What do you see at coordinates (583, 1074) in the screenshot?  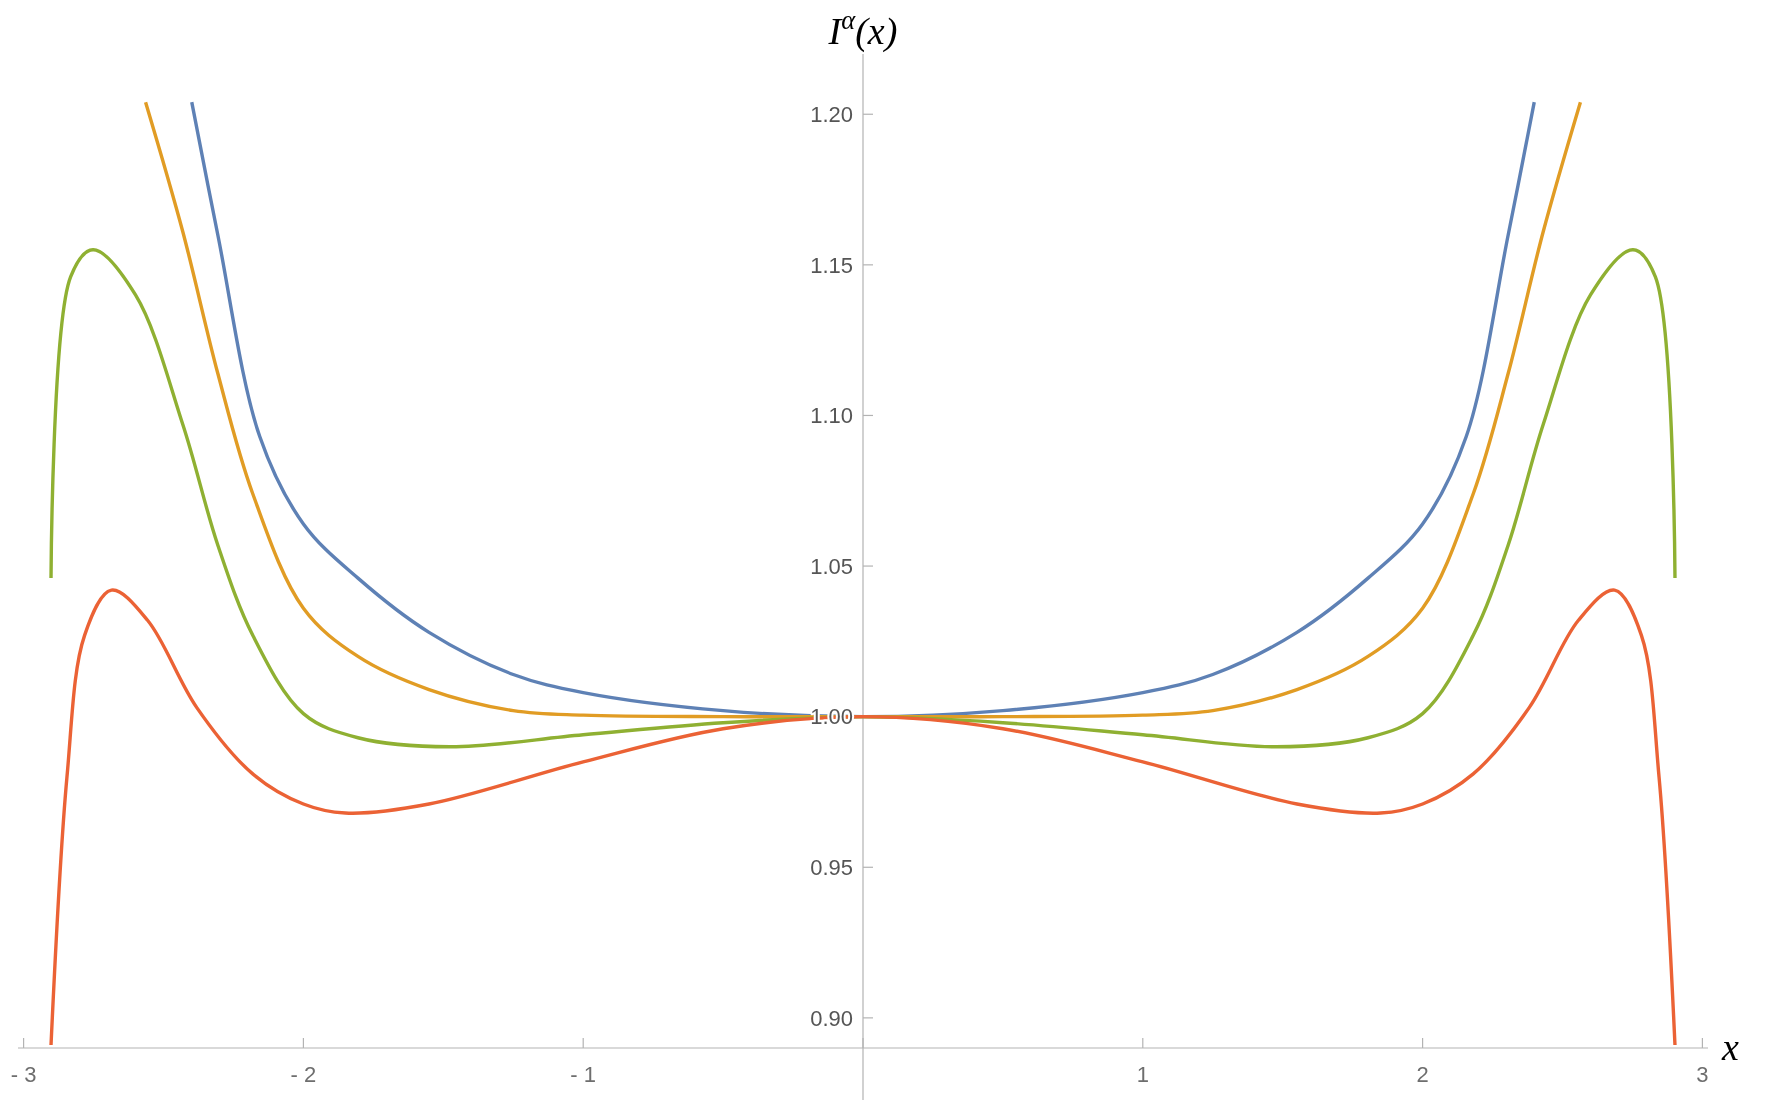 I see `x-tick-label: - 1` at bounding box center [583, 1074].